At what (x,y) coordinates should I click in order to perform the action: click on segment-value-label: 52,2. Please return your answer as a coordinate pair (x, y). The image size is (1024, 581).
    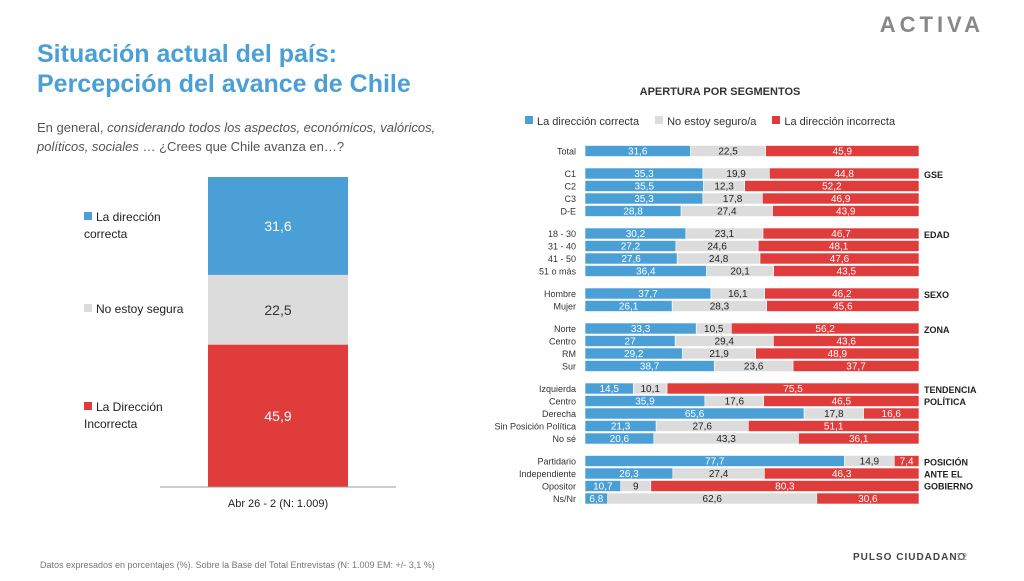
    Looking at the image, I should click on (832, 187).